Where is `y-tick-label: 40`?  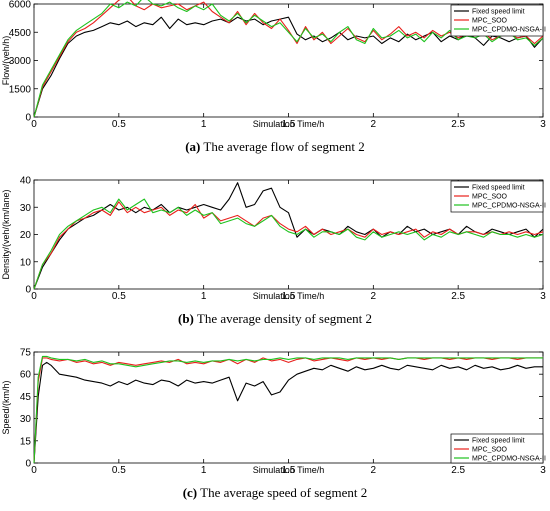 y-tick-label: 40 is located at coordinates (26, 181).